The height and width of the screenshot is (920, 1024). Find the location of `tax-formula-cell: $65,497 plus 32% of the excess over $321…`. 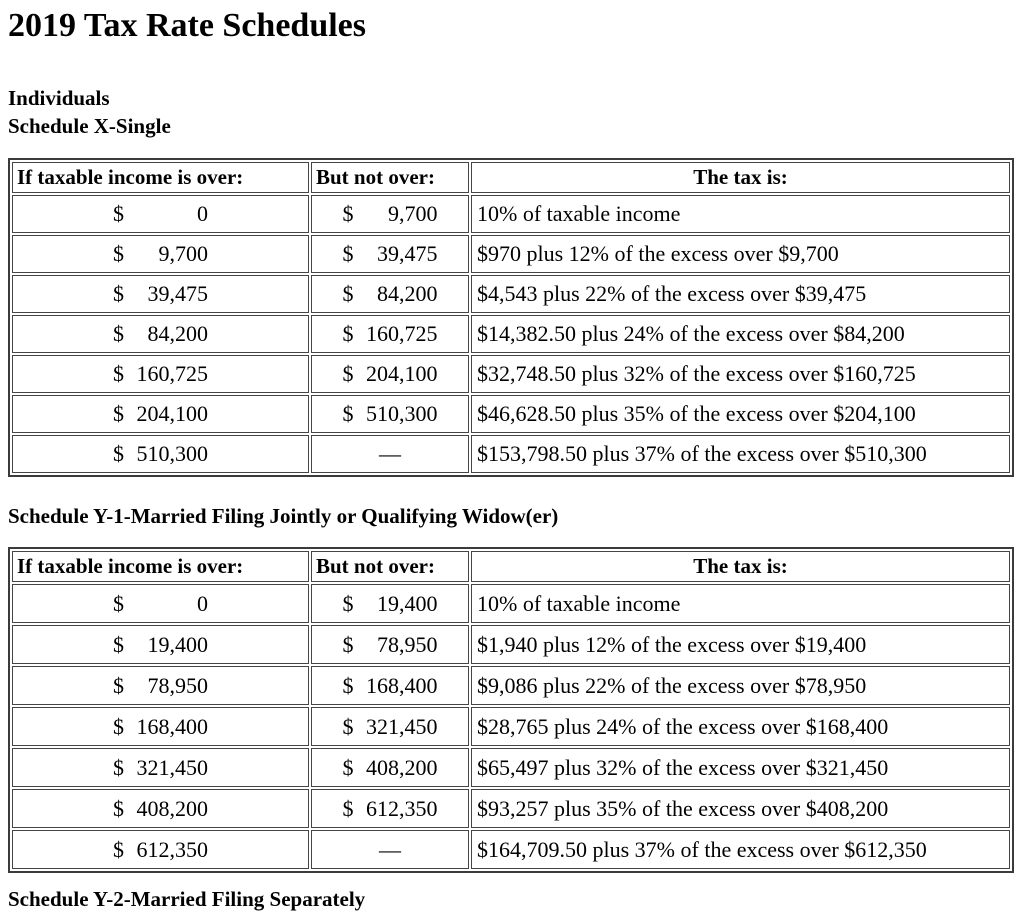

tax-formula-cell: $65,497 plus 32% of the excess over $321… is located at coordinates (740, 767).